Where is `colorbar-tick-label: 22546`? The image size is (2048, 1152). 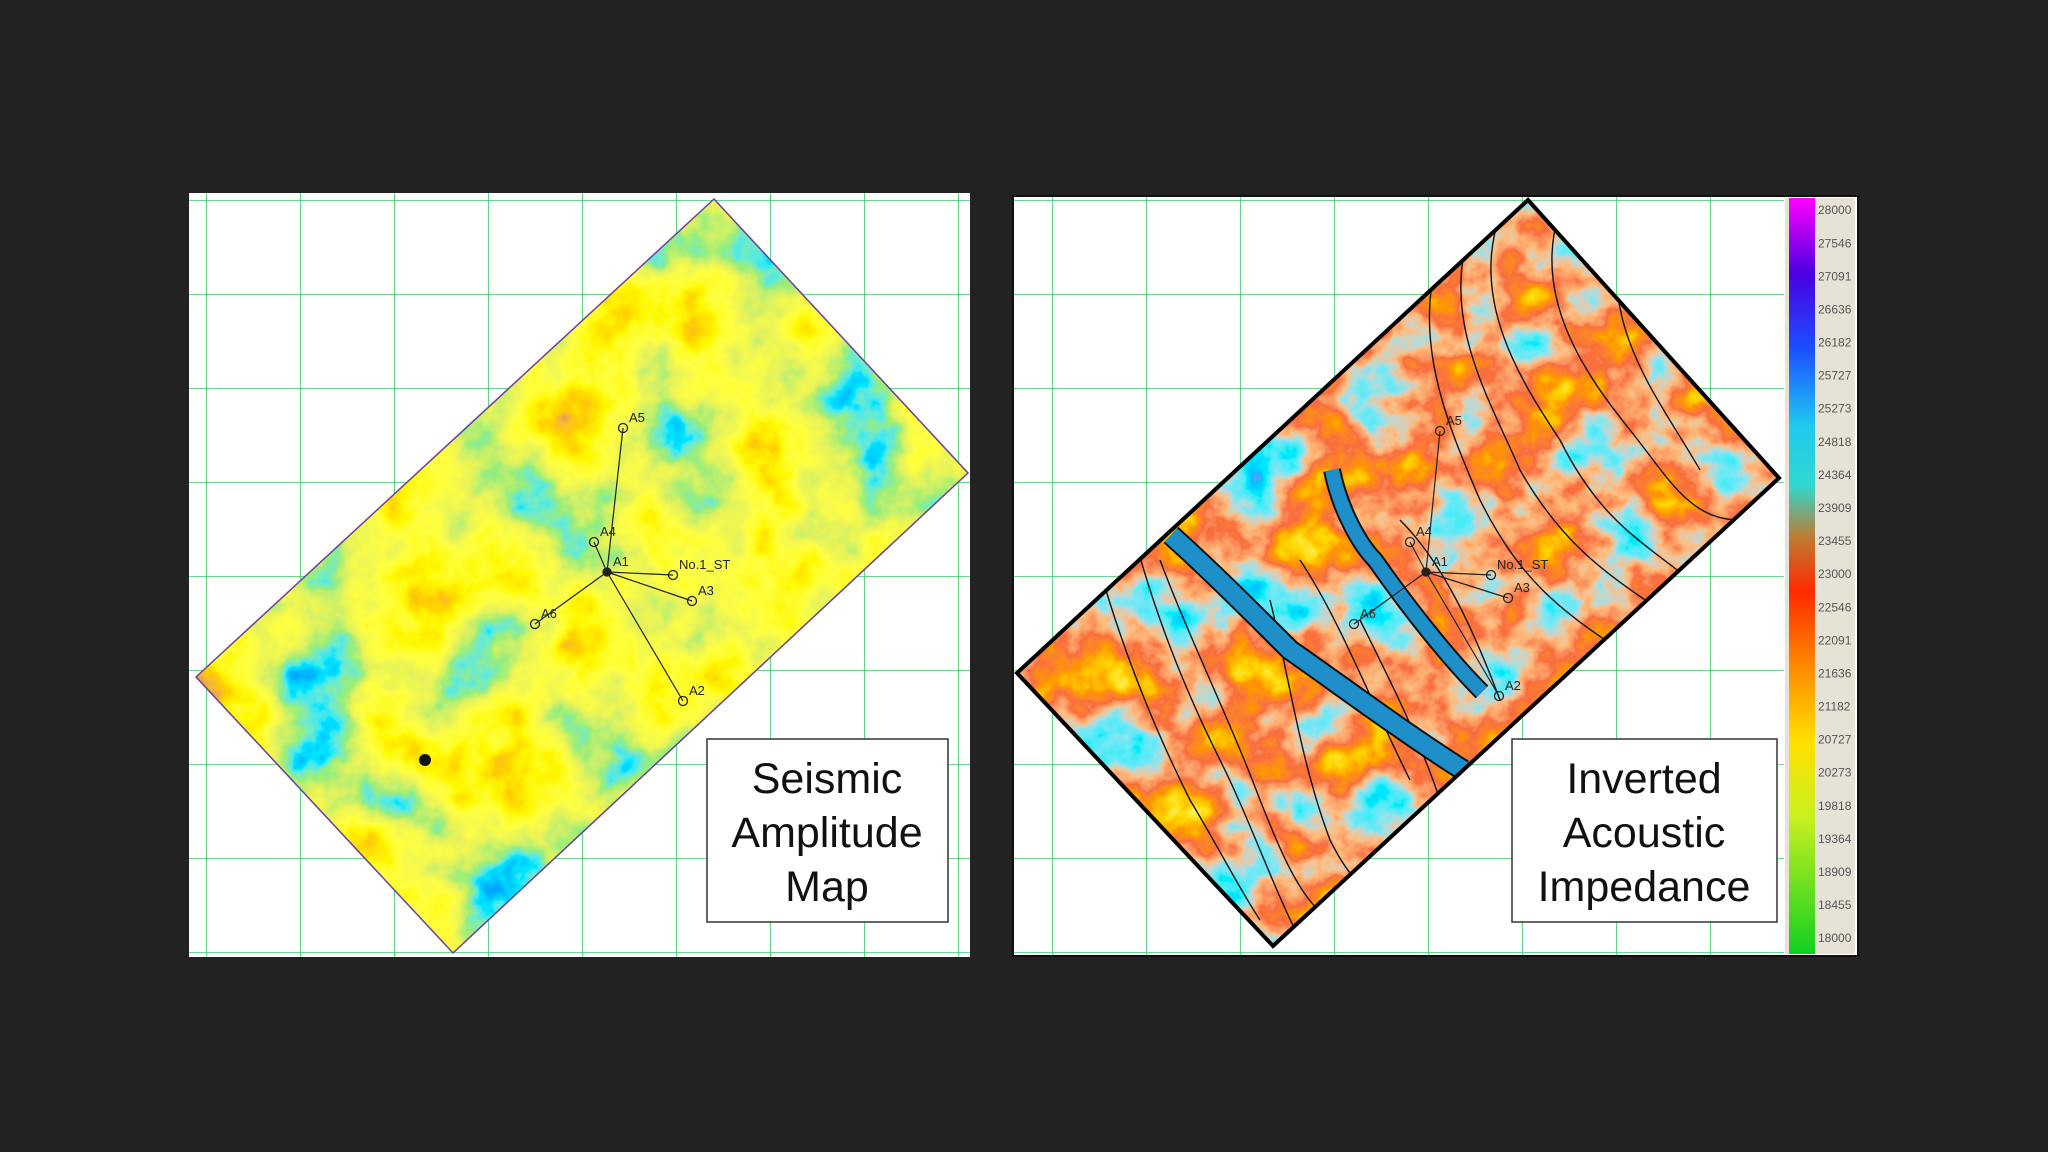
colorbar-tick-label: 22546 is located at coordinates (1835, 607).